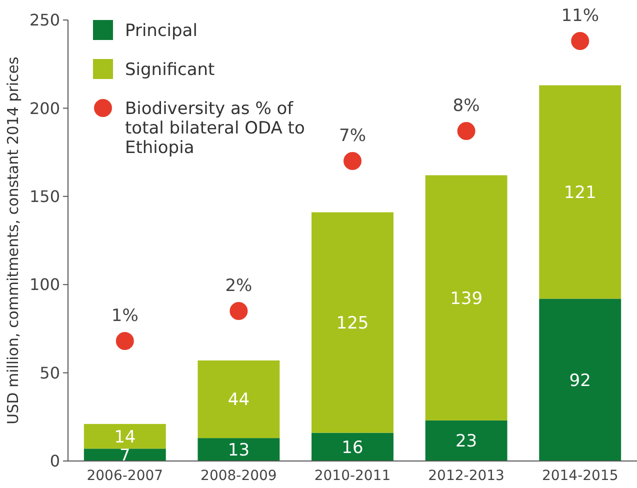 The image size is (637, 488). I want to click on y-tick-label: 50, so click(50, 372).